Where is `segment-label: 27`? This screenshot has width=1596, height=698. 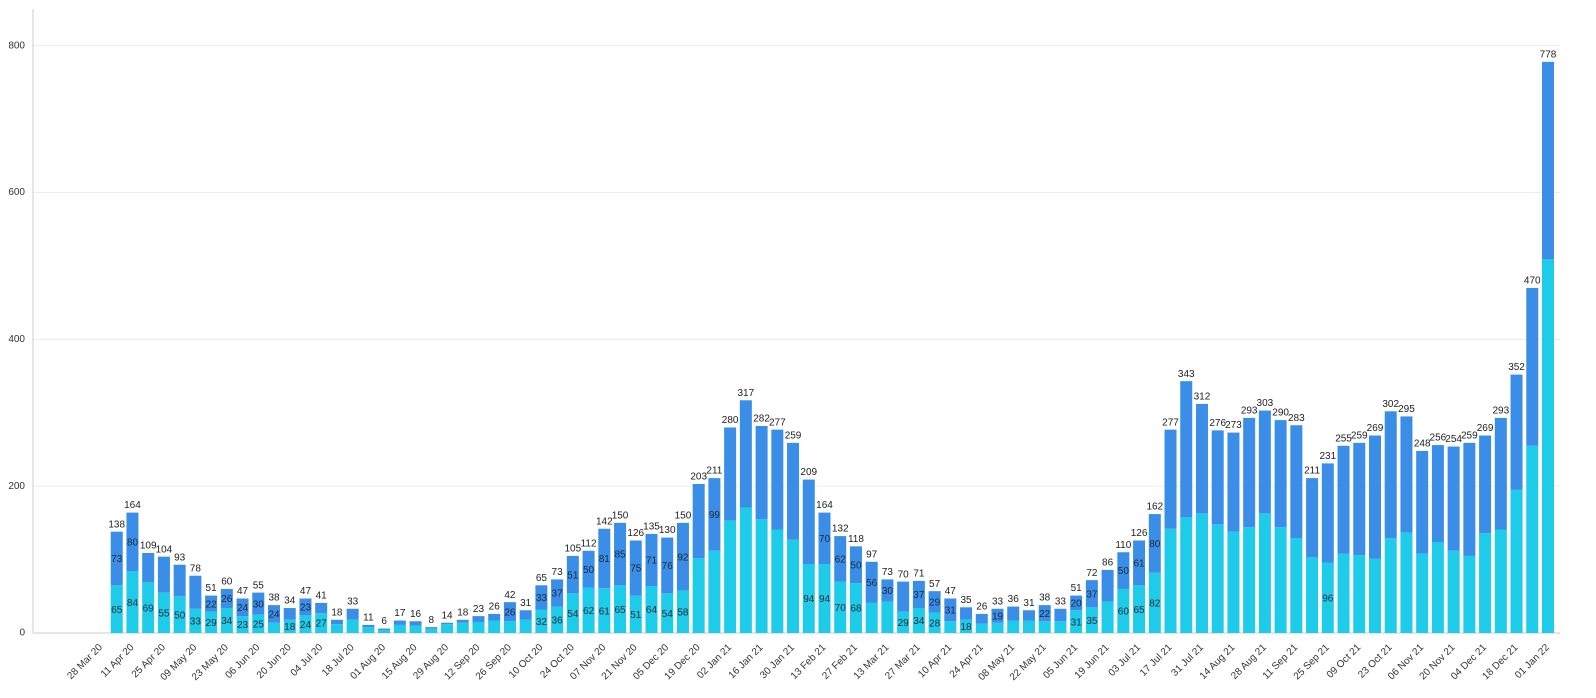 segment-label: 27 is located at coordinates (322, 624).